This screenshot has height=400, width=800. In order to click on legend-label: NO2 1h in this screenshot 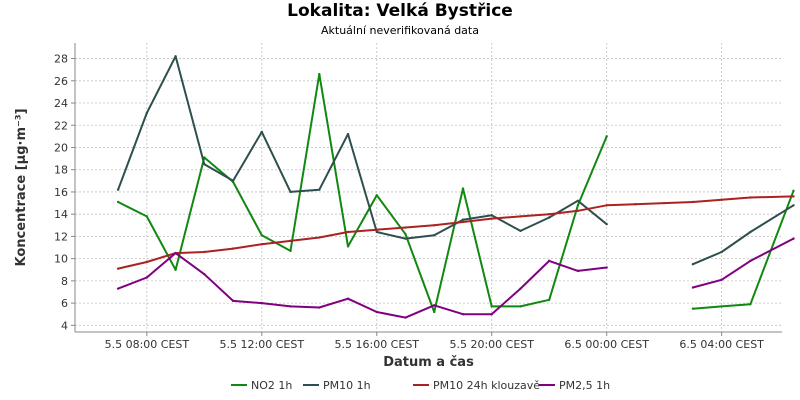, I will do `click(271, 385)`.